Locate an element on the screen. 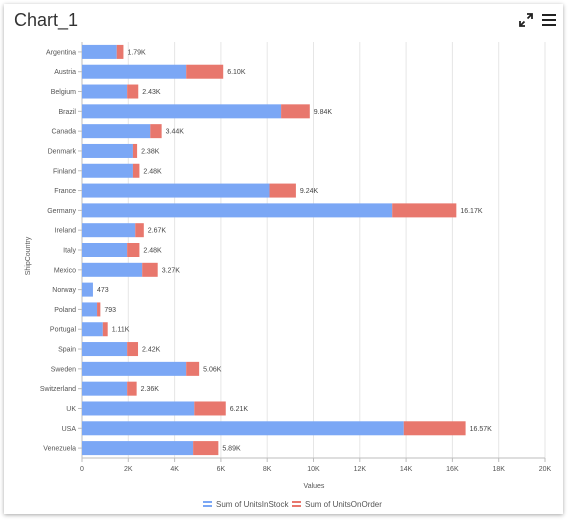 This screenshot has height=522, width=569. x-tick-label: 10K is located at coordinates (313, 469).